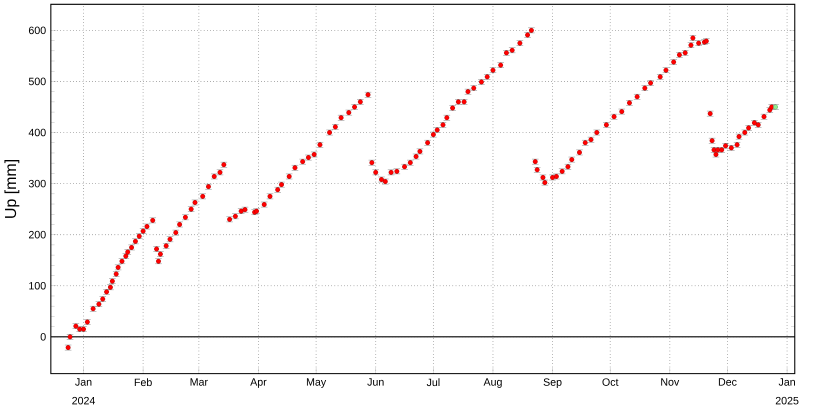 This screenshot has width=818, height=409. I want to click on x-tick-label: Jul, so click(433, 382).